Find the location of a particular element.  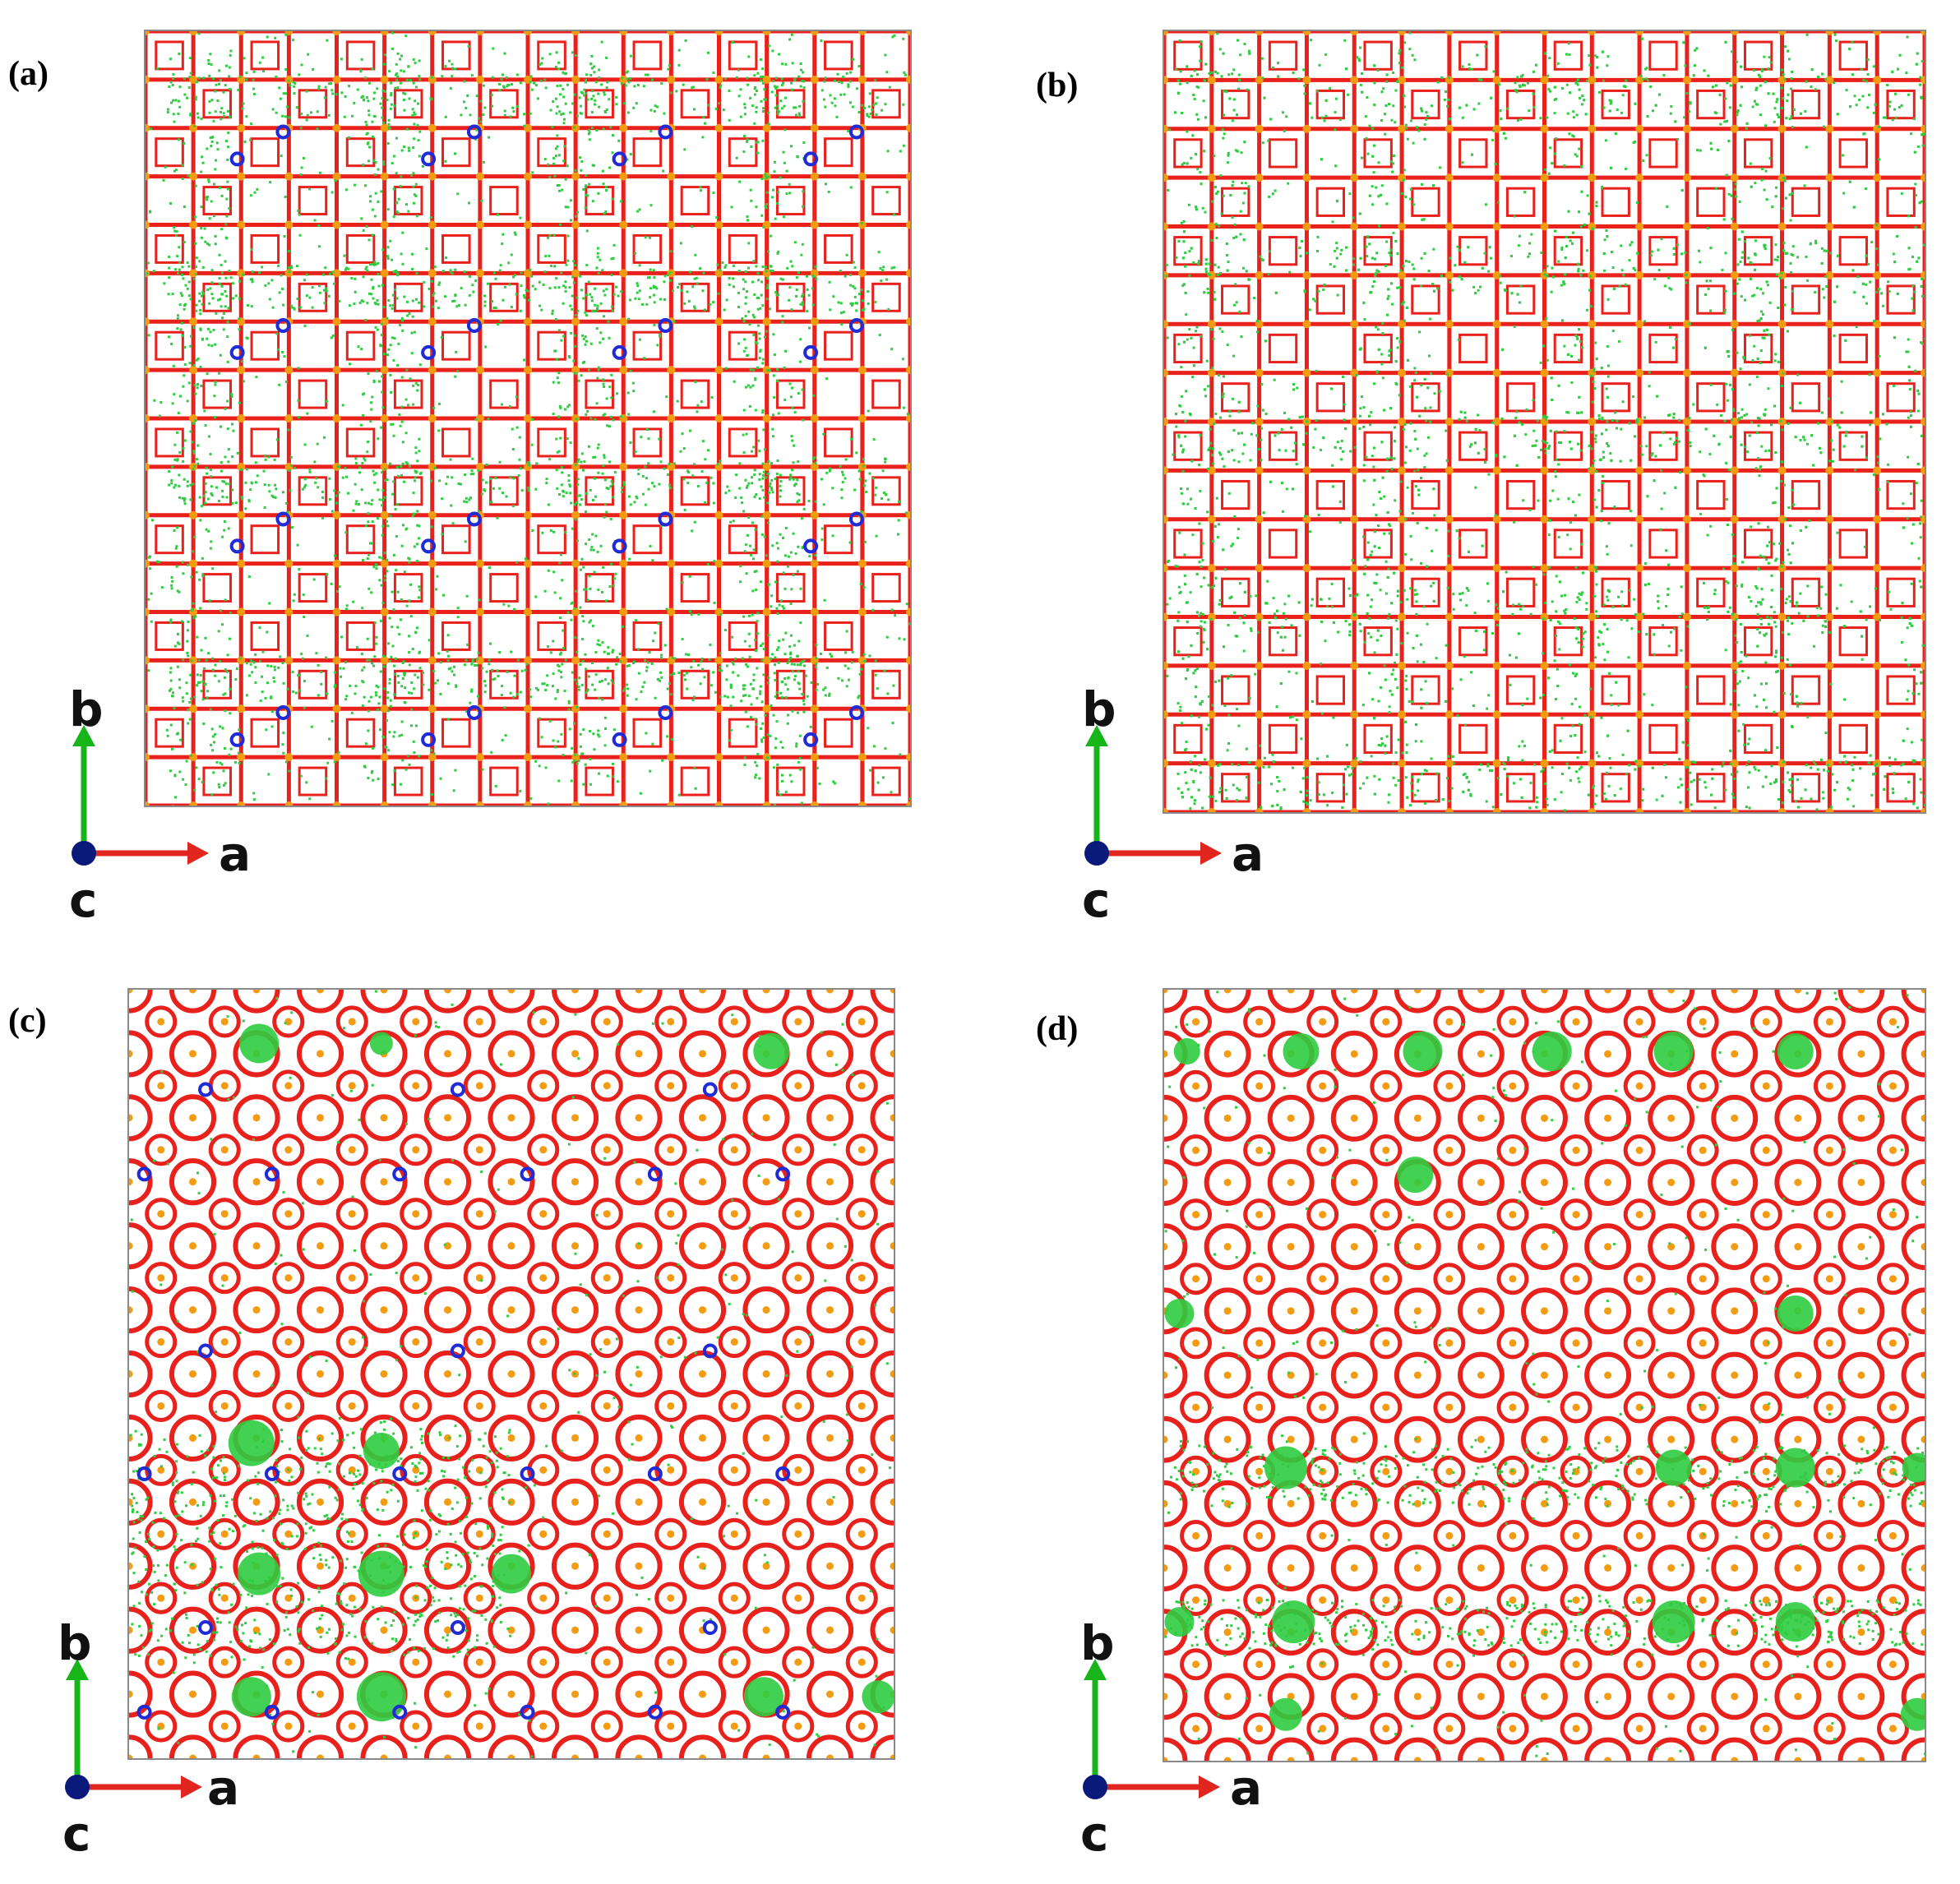

panel-label-a: (a) is located at coordinates (28, 74).